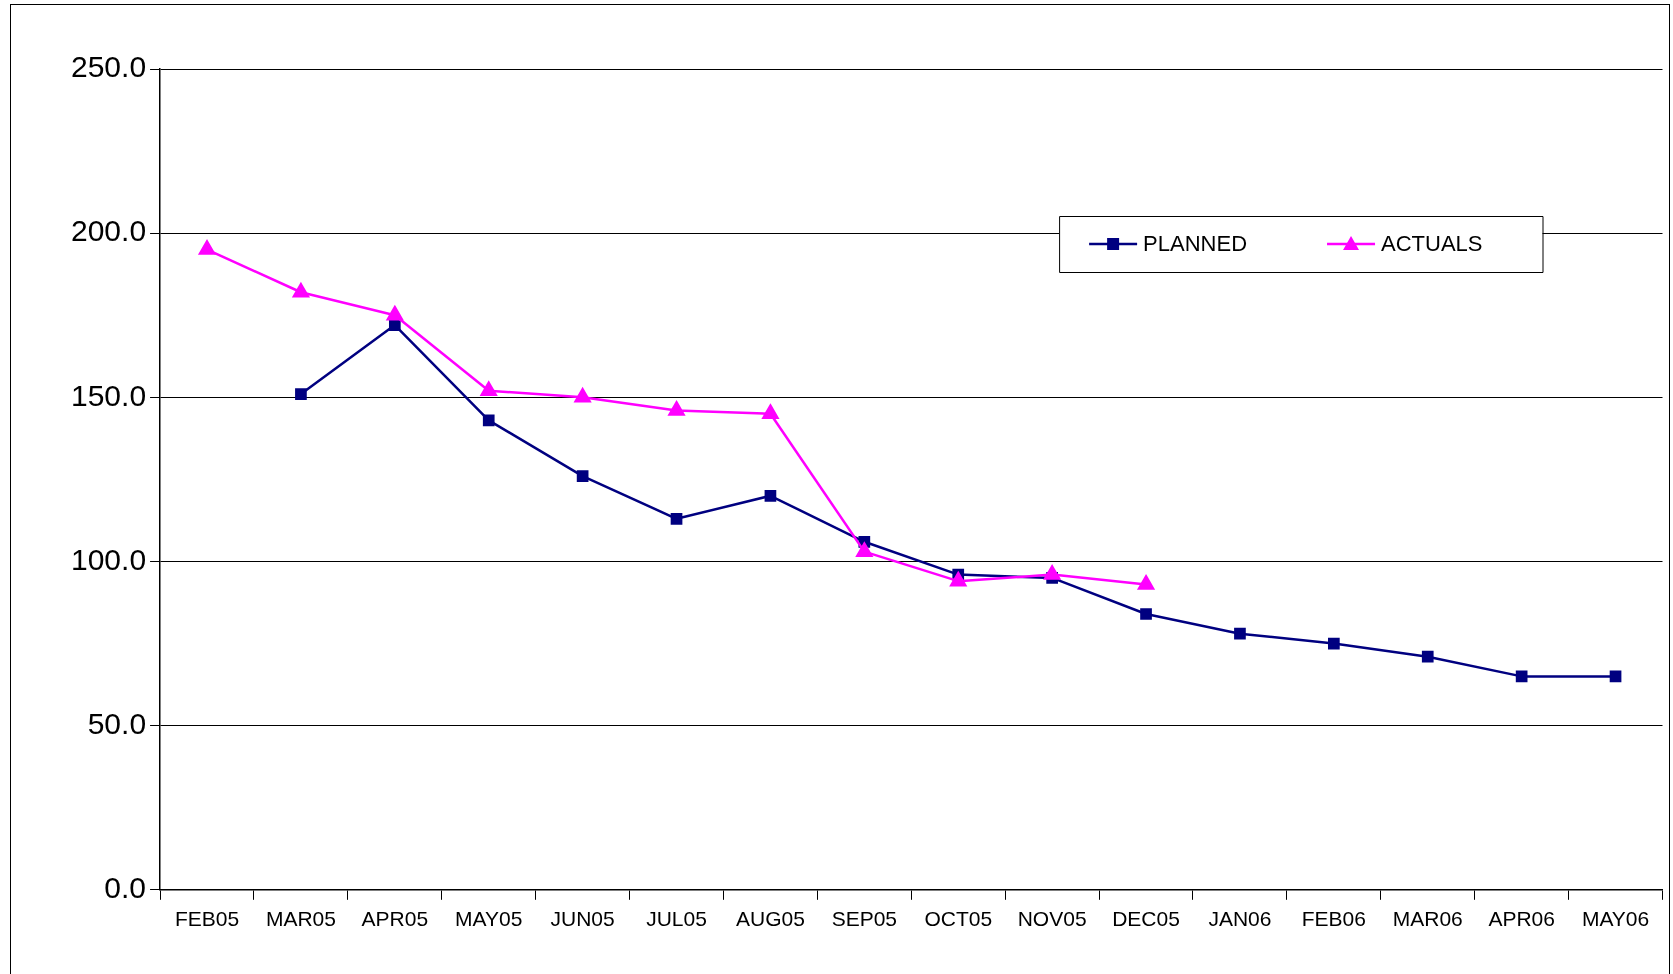 The image size is (1673, 974). I want to click on x-tick-label: JUL05, so click(676, 919).